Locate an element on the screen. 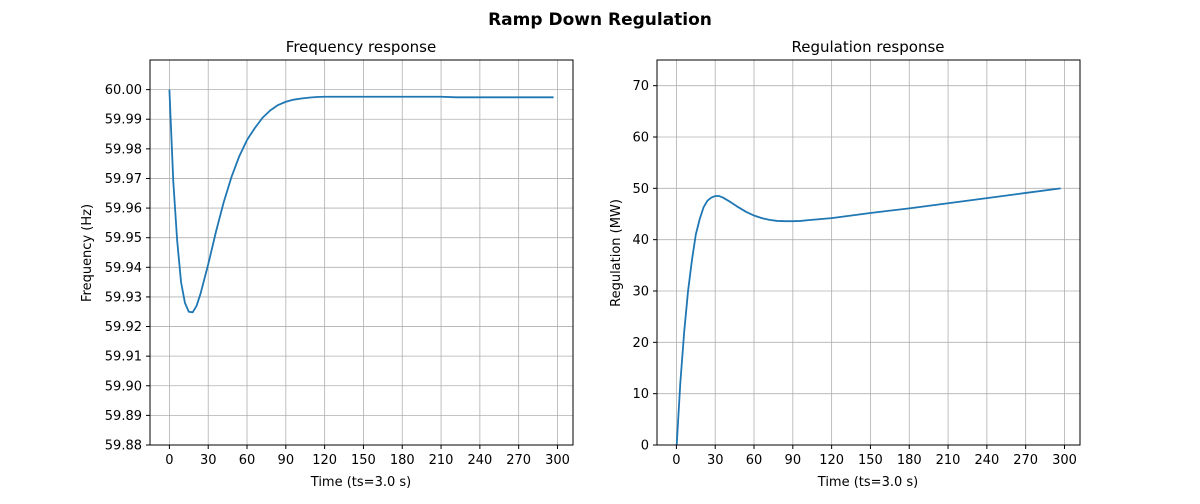  figure-title: Ramp Down Regulation is located at coordinates (600, 20).